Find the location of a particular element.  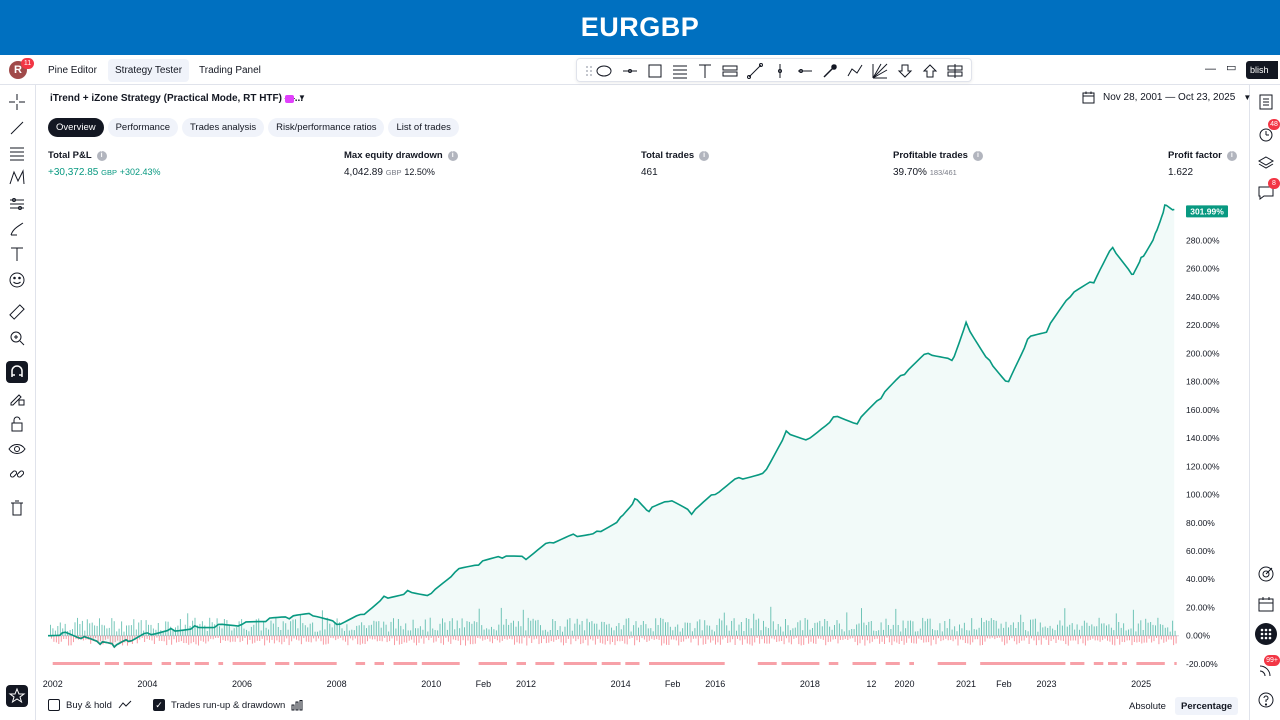

strategy-color-icon is located at coordinates (289, 99).